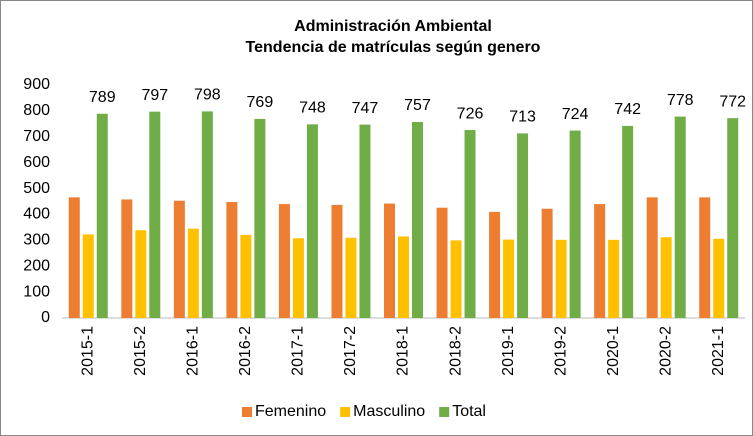 The image size is (753, 436). I want to click on y-tick-label: 500, so click(36, 188).